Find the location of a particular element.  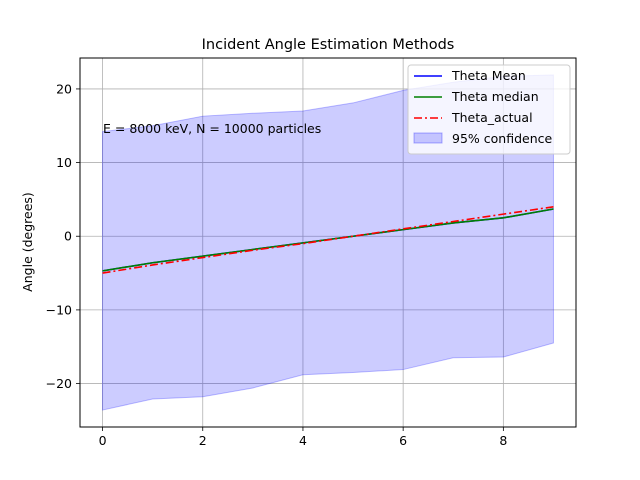

y-tick-label: 10 is located at coordinates (64, 162).